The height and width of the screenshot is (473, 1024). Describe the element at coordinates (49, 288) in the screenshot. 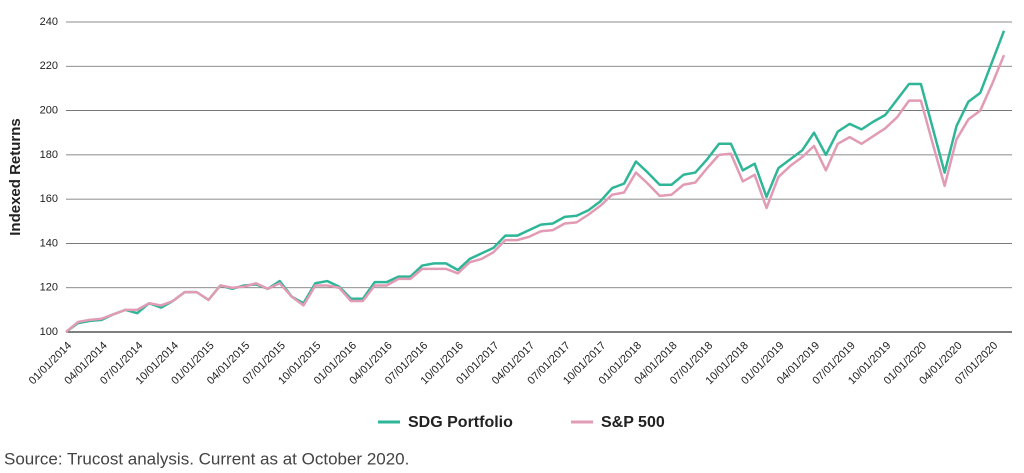

I see `y-tick-label: 120` at that location.